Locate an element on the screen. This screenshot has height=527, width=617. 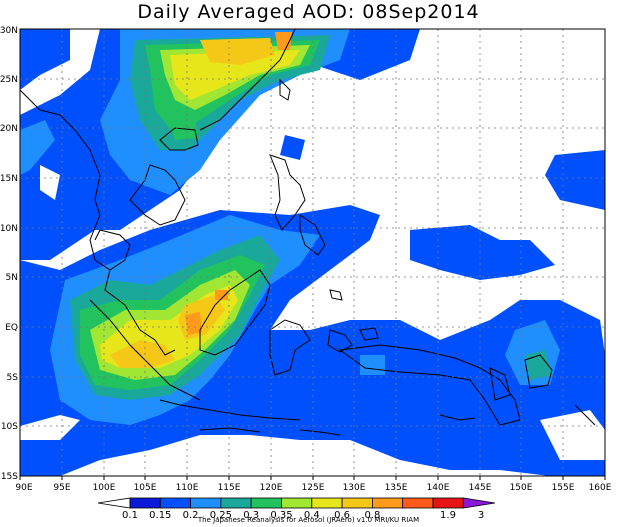
lon-label: 130E is located at coordinates (354, 488).